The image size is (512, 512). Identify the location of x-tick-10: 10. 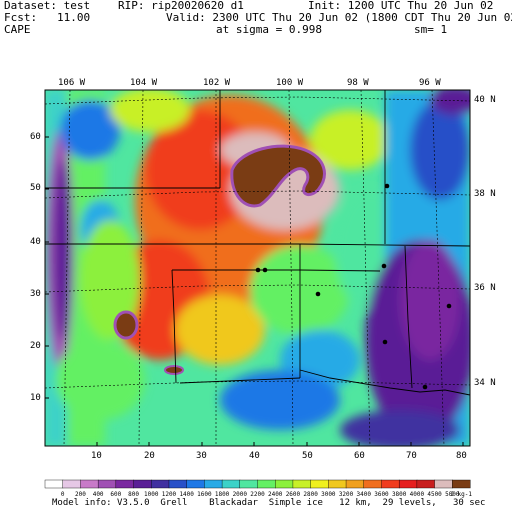
(96, 456).